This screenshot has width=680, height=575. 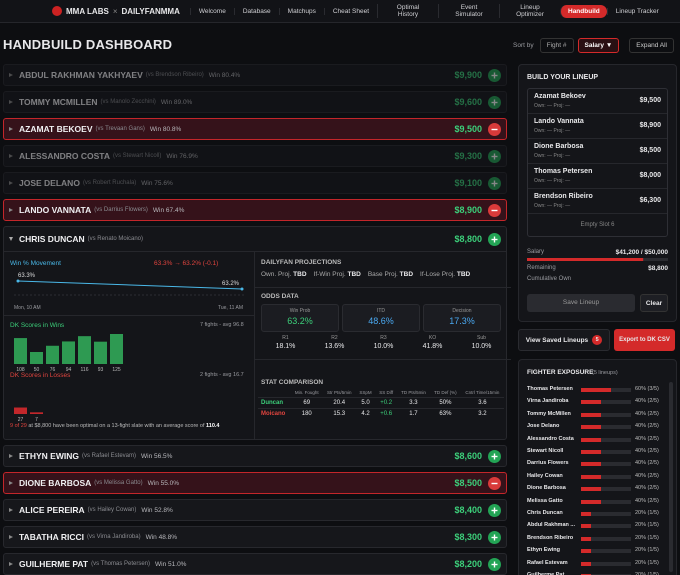 I want to click on nav-tab: Welcome, so click(x=211, y=11).